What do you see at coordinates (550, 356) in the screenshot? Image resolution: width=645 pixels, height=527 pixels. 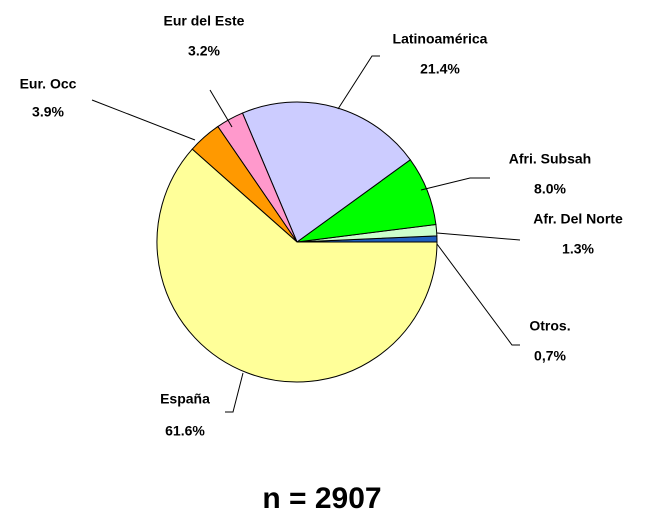 I see `slice-value-label: 0,7%` at bounding box center [550, 356].